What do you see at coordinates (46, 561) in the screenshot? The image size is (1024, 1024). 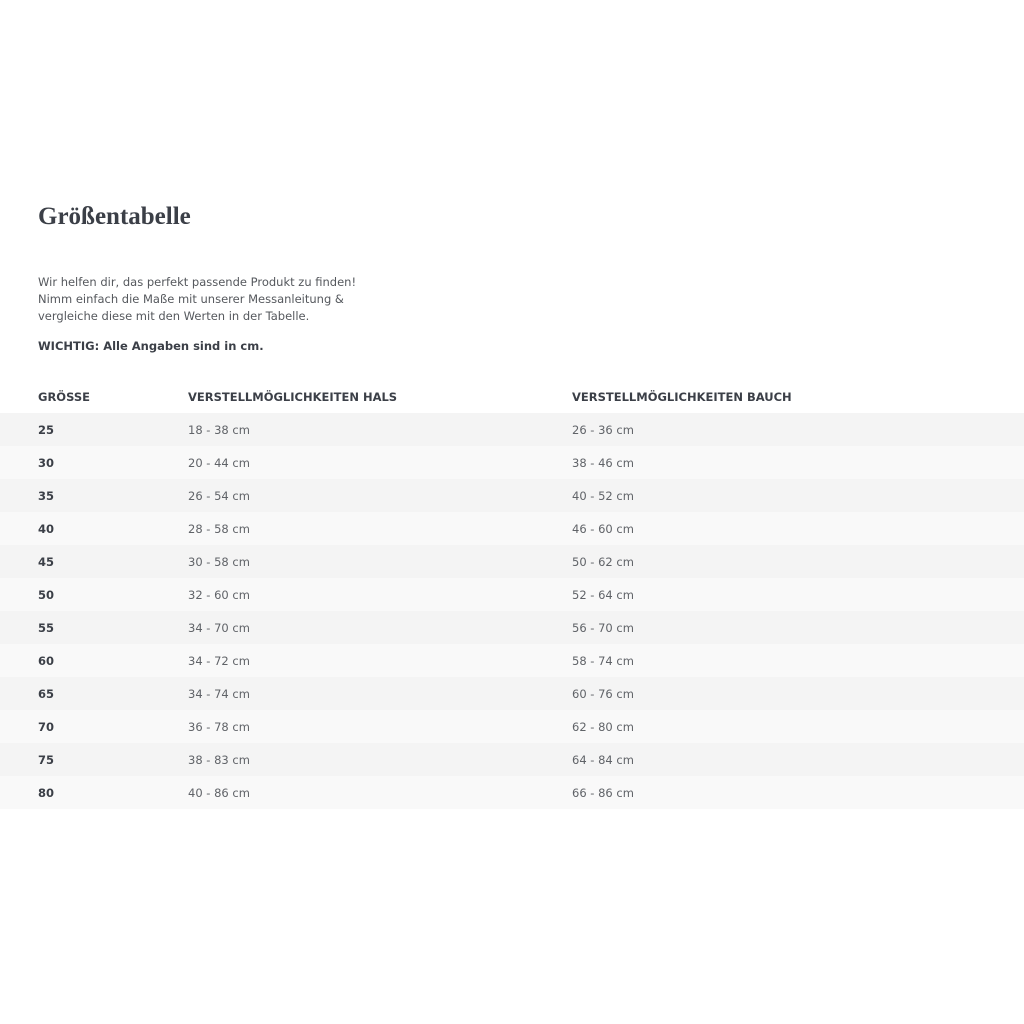 I see `cell-size: 45` at bounding box center [46, 561].